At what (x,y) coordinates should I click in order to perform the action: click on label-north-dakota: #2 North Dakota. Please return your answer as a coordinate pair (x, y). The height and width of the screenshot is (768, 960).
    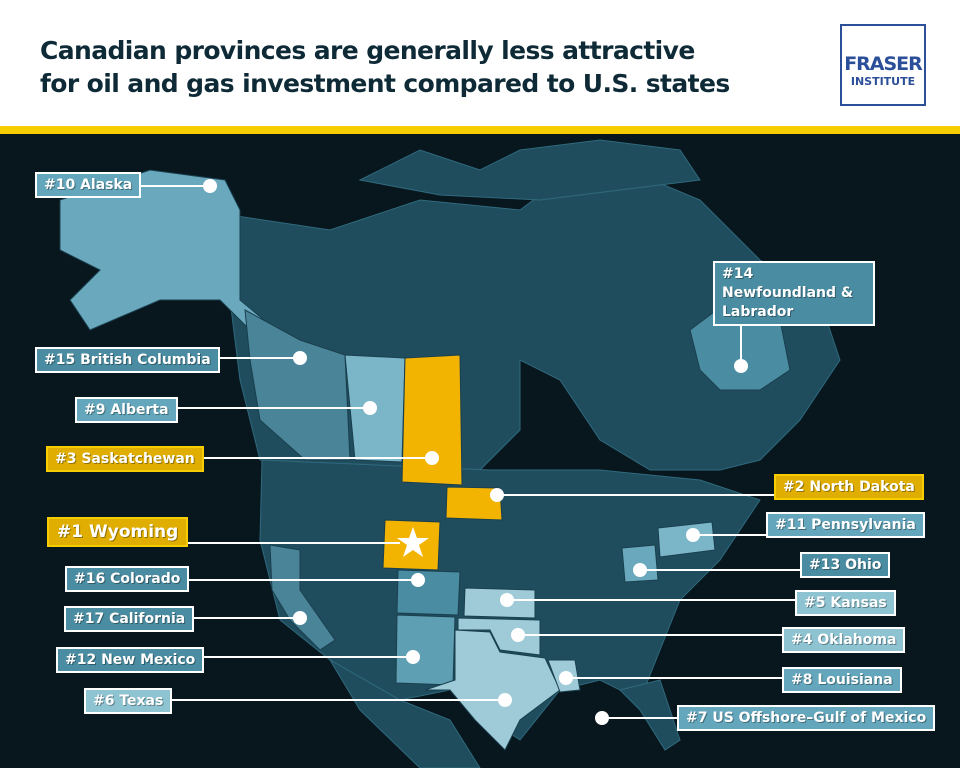
    Looking at the image, I should click on (849, 487).